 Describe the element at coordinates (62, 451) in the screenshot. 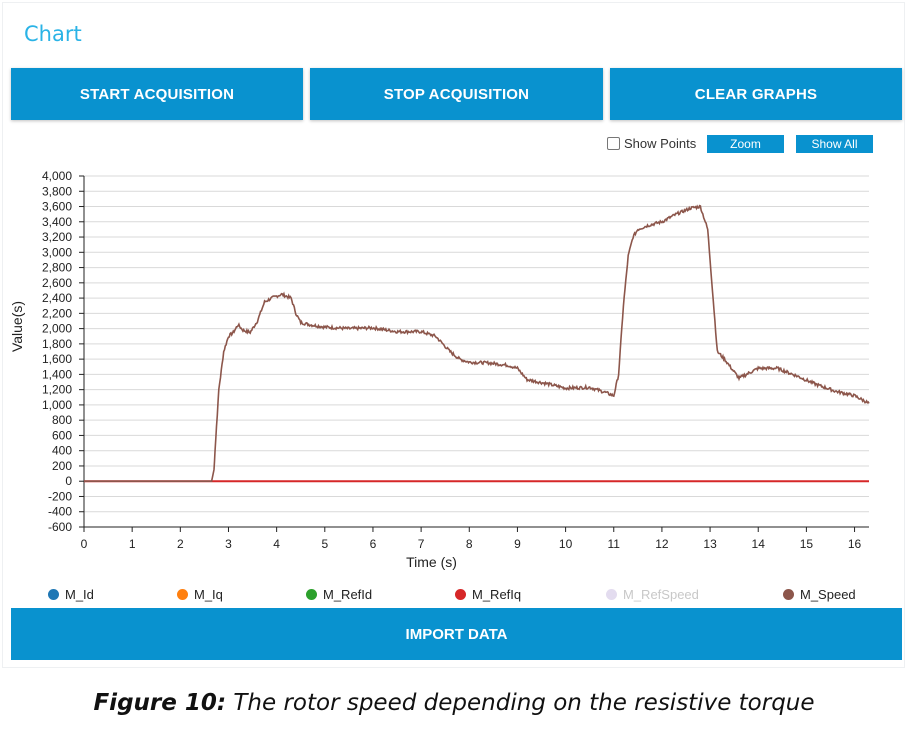

I see `y-tick-label: 400` at that location.